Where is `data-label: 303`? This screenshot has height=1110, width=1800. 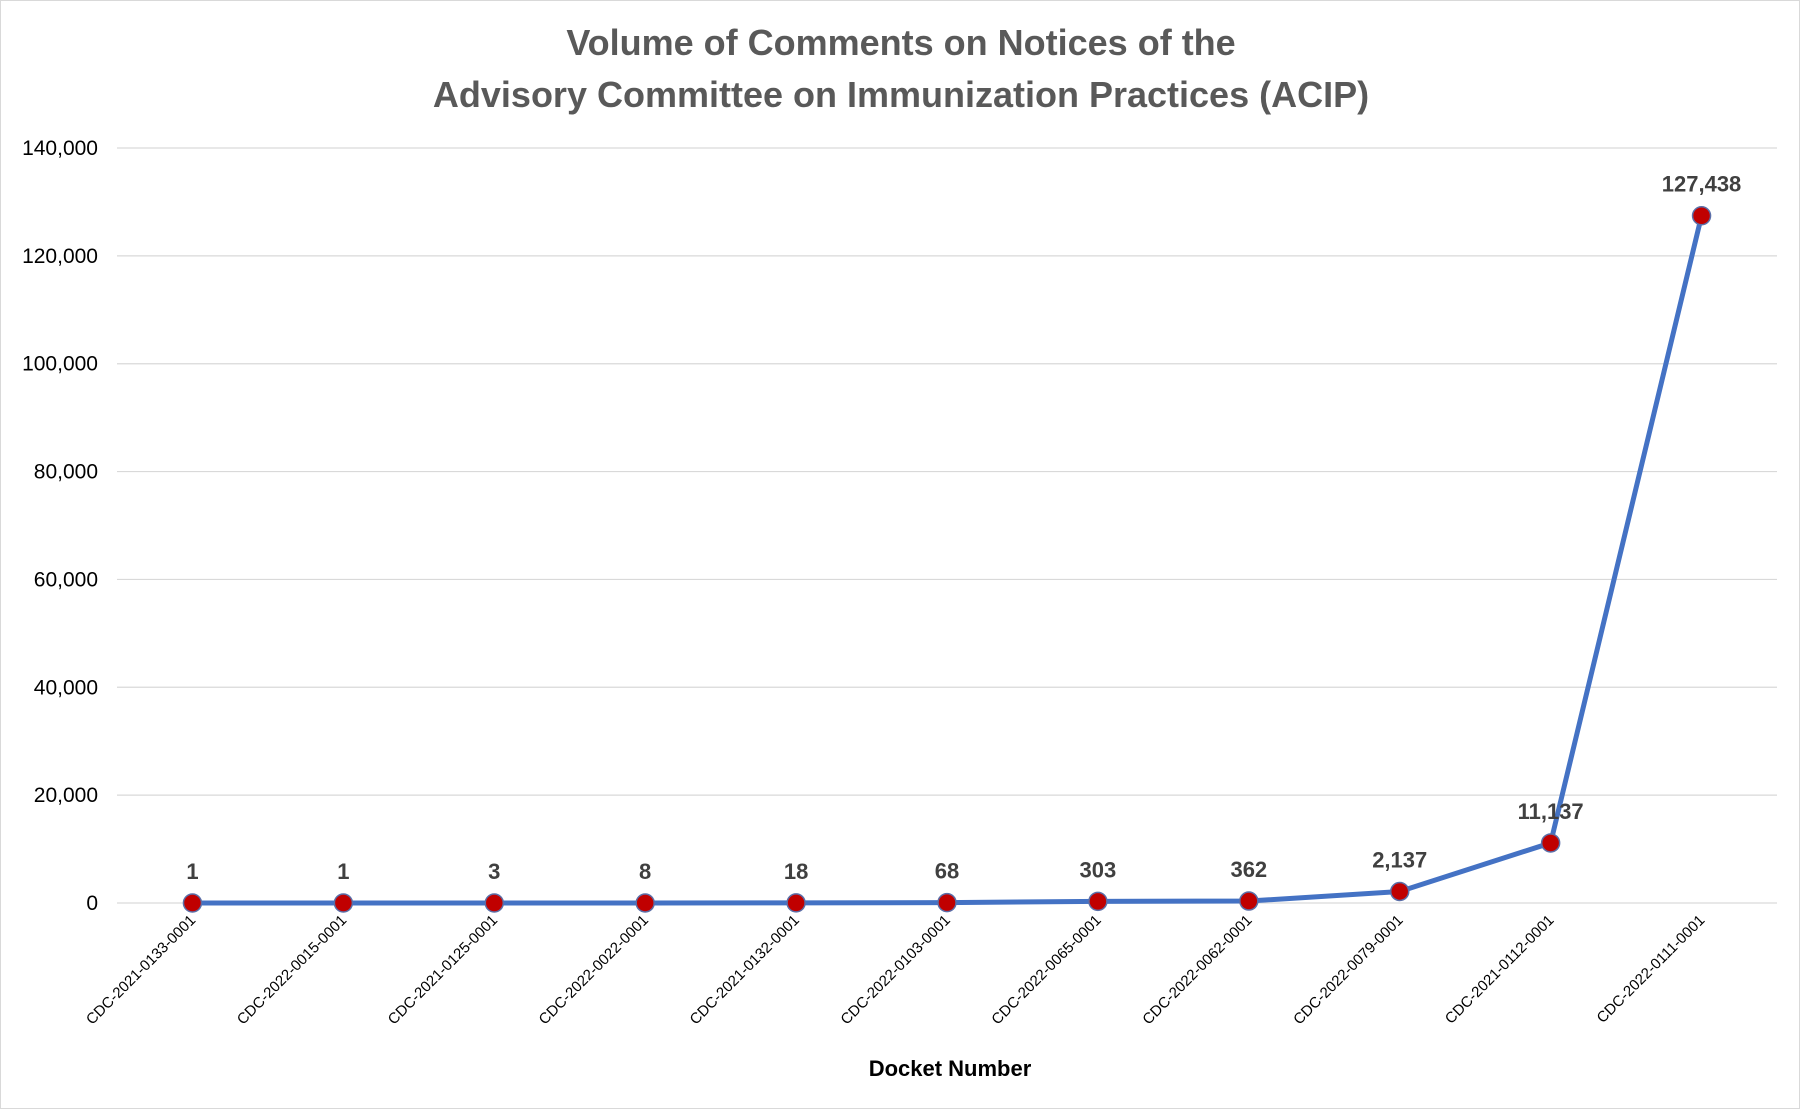
data-label: 303 is located at coordinates (1098, 869).